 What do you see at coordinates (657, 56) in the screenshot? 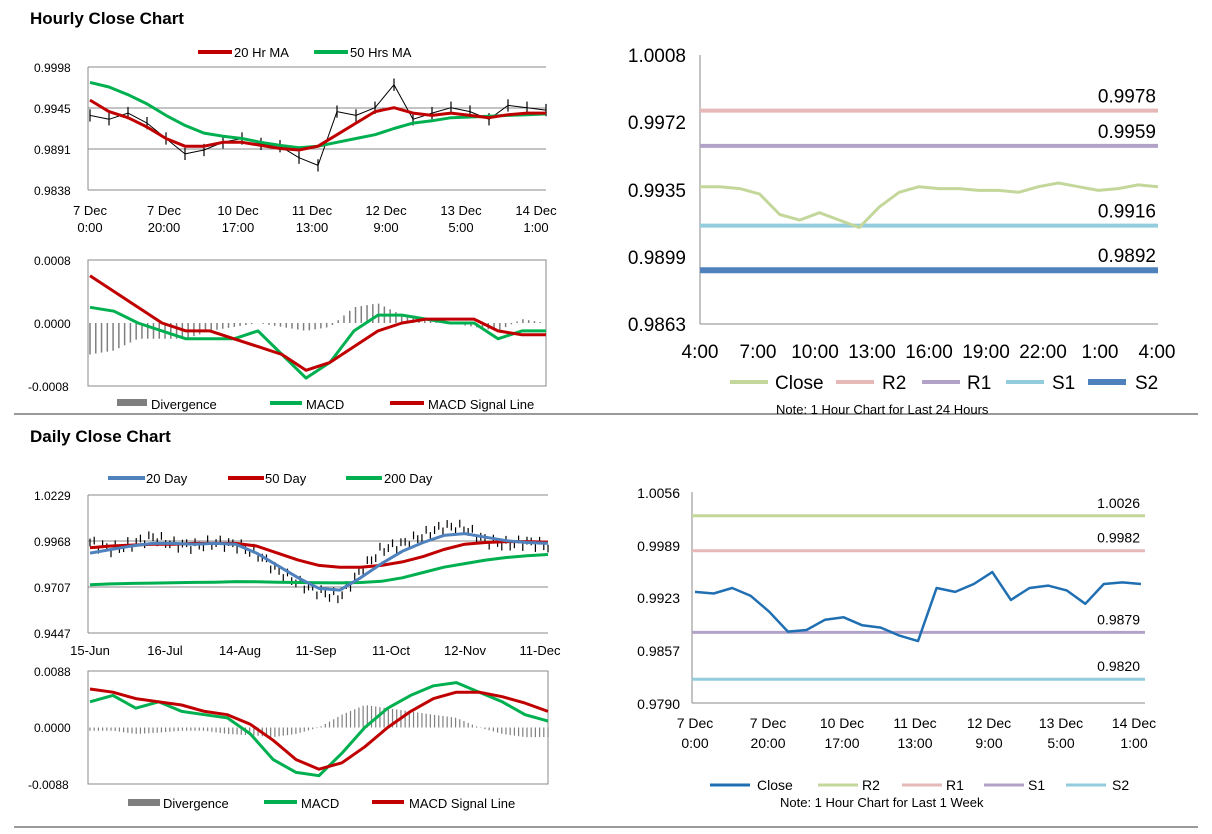
I see `y-tick-label: 1.0008` at bounding box center [657, 56].